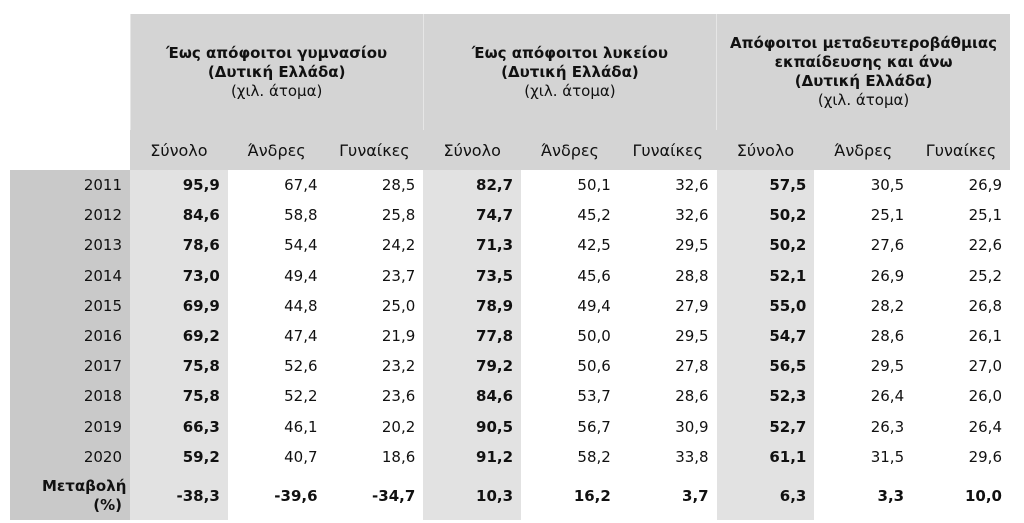 The width and height of the screenshot is (1024, 523). I want to click on group-title: Έως απόφοιτοι λυκείου, so click(569, 52).